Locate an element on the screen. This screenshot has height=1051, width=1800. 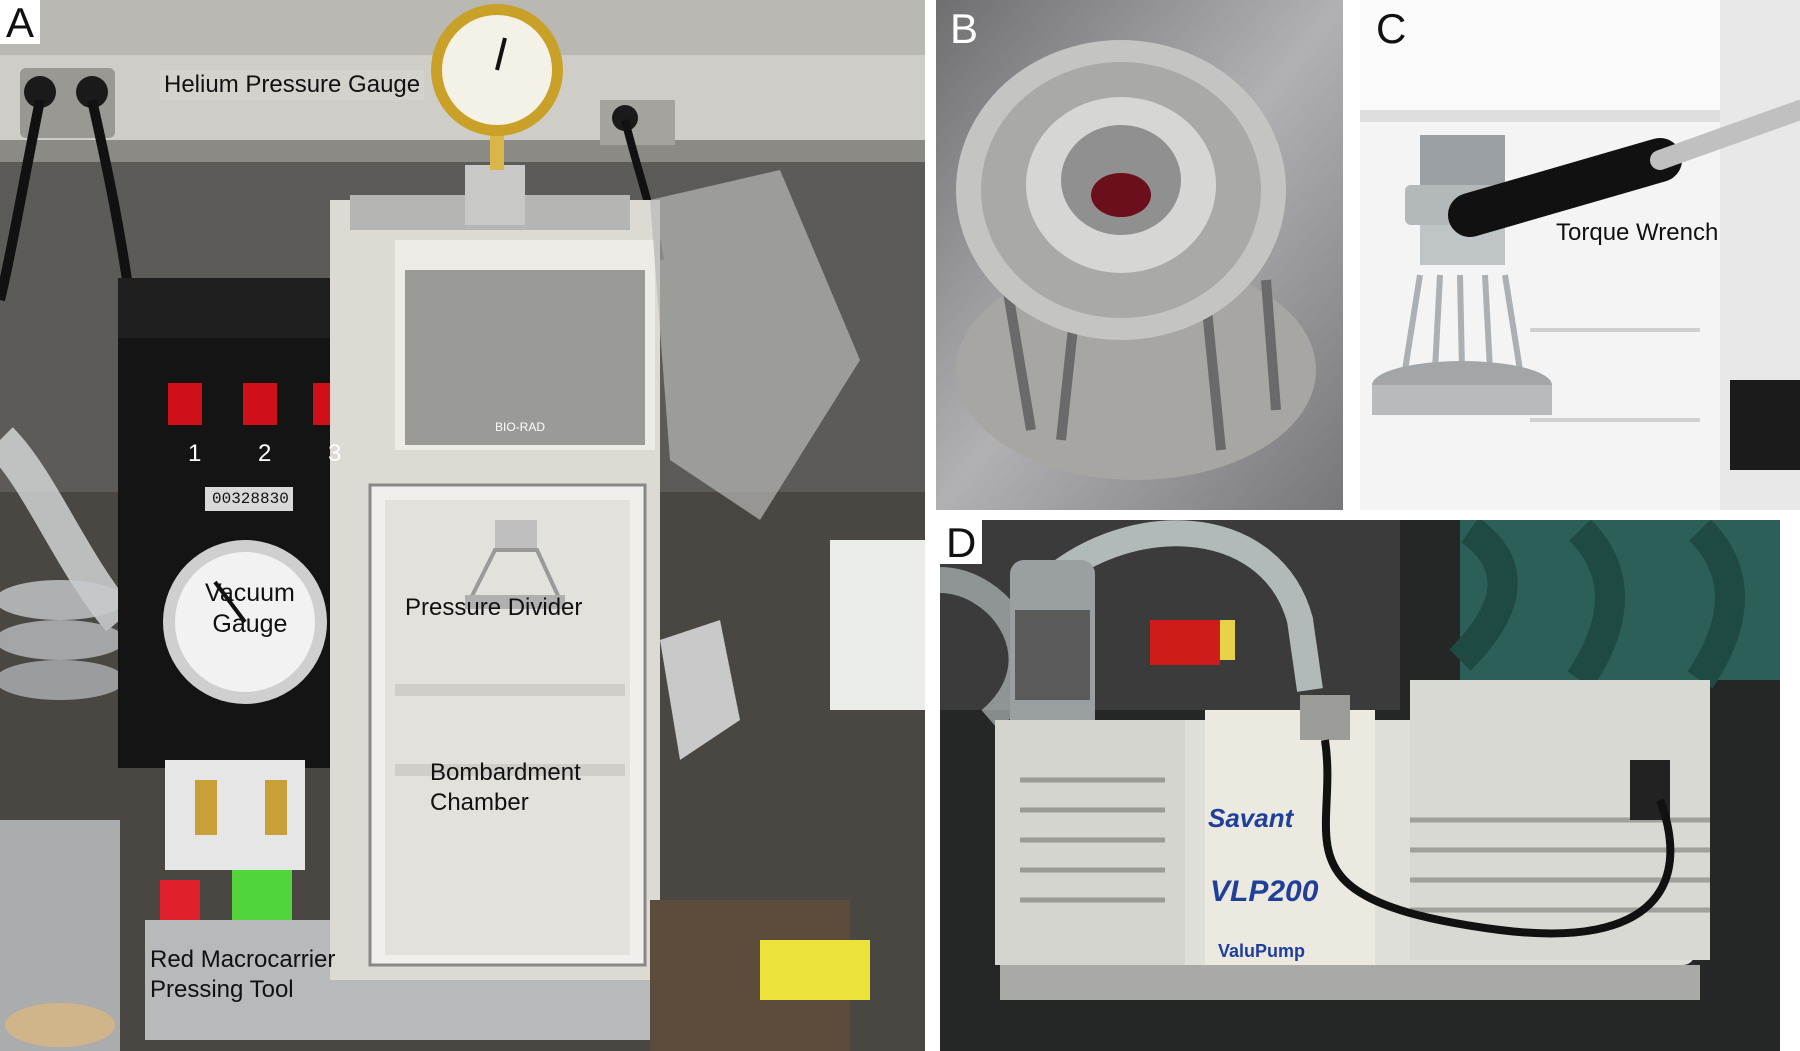
panel-b-photo is located at coordinates (1139, 255).